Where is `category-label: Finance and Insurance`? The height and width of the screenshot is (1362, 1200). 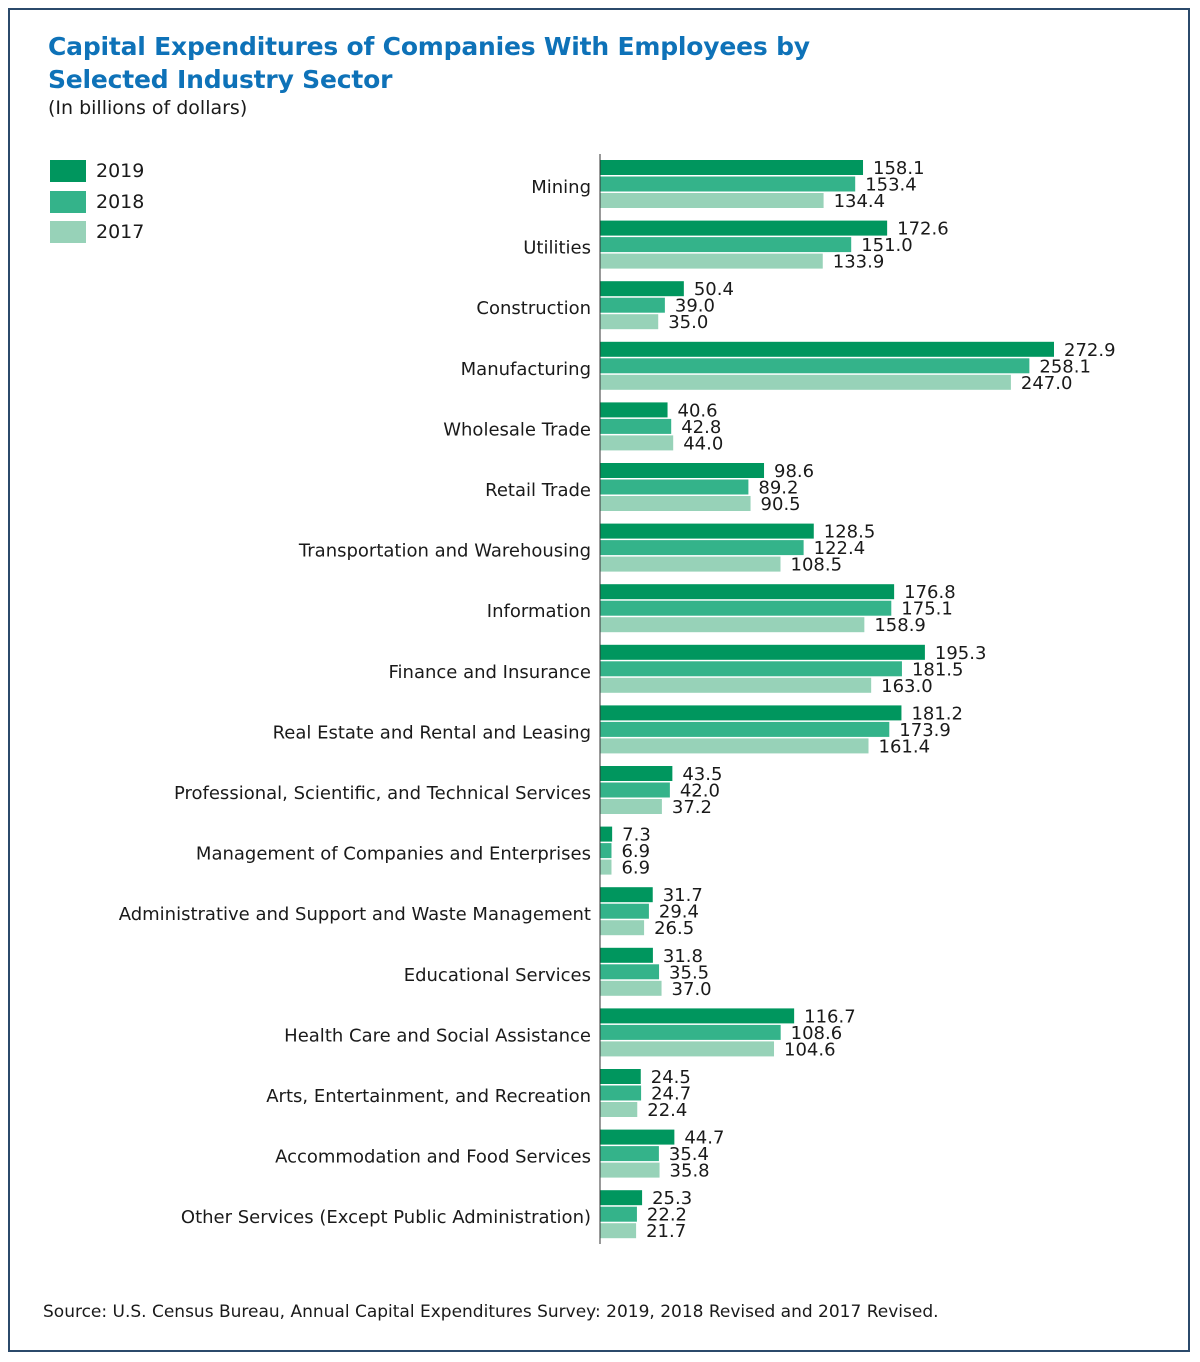
category-label: Finance and Insurance is located at coordinates (490, 672).